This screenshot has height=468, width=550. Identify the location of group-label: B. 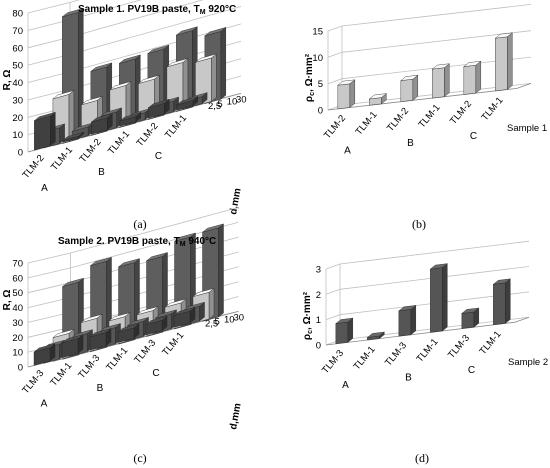
(410, 143).